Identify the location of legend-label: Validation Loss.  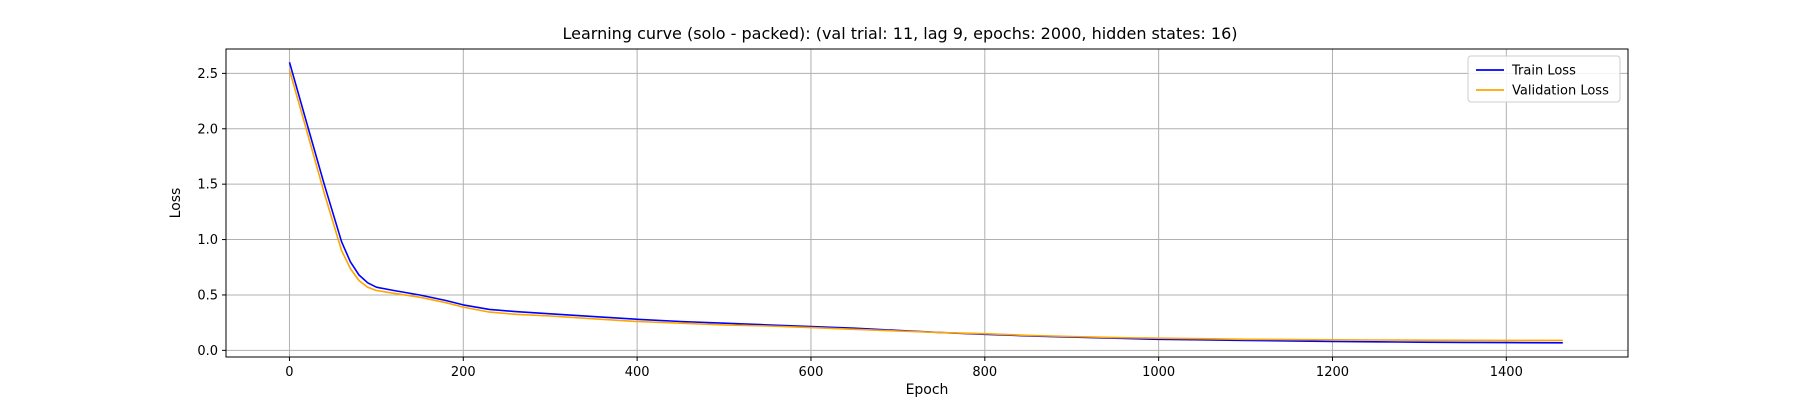
(1560, 91).